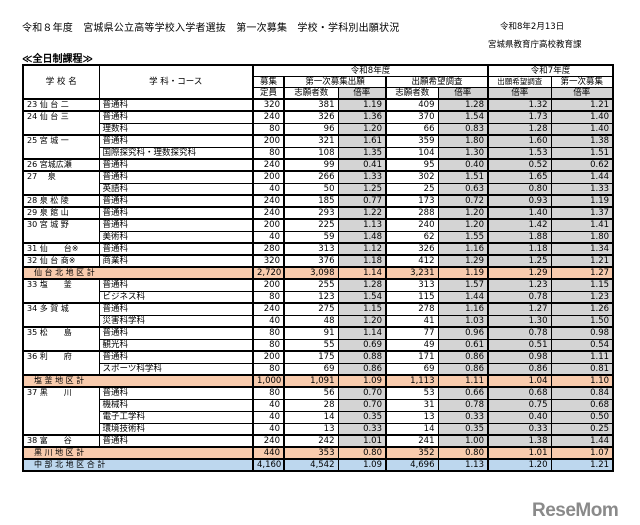  Describe the element at coordinates (311, 141) in the screenshot. I see `cell-first-applicants: 321` at that location.